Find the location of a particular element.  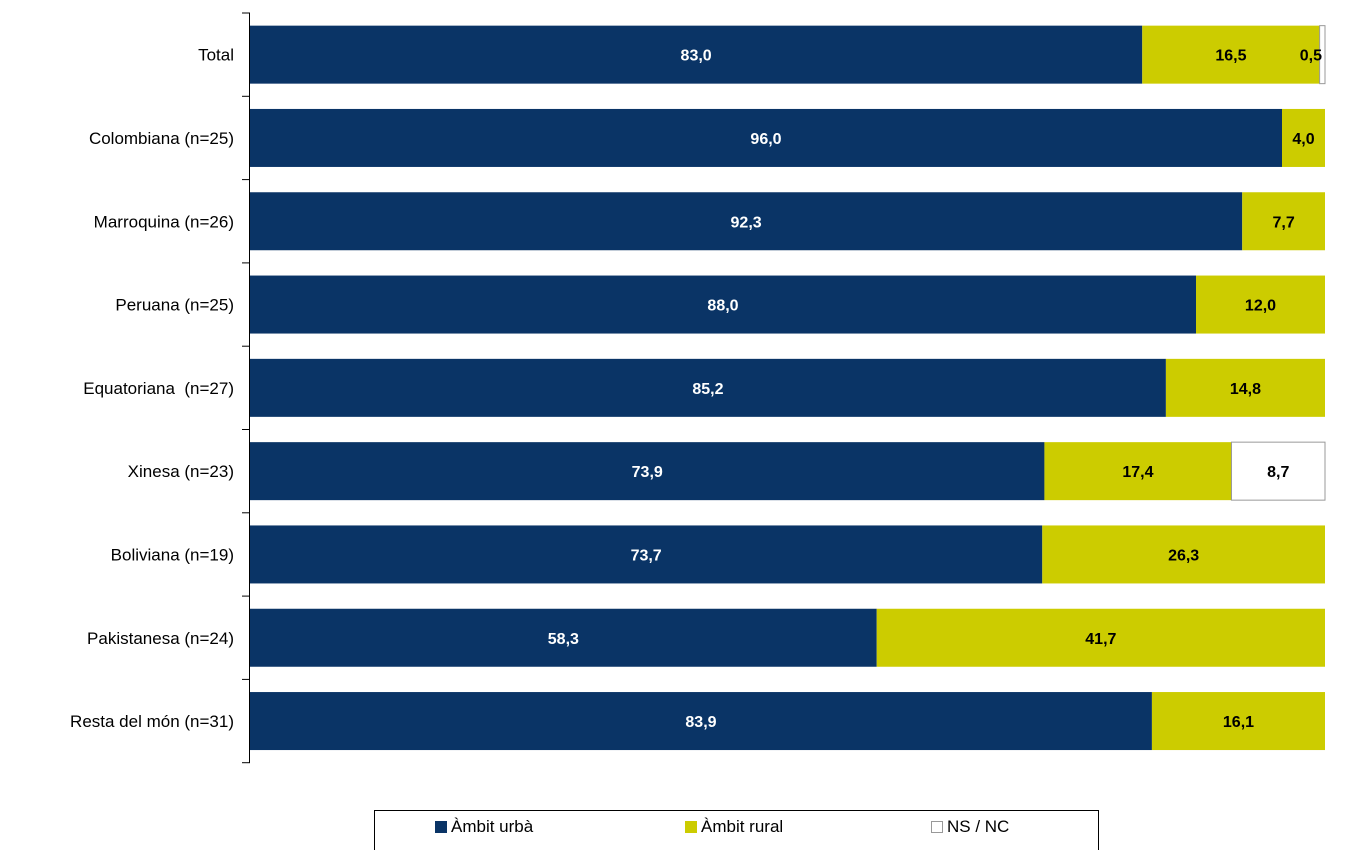

legend-swatch-urban is located at coordinates (441, 827).